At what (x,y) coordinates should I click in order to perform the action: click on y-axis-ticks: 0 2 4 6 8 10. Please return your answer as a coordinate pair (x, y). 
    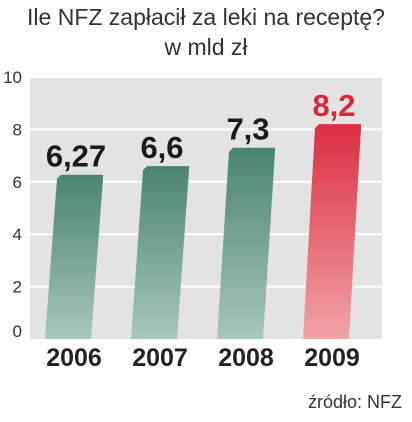
    Looking at the image, I should click on (12, 204).